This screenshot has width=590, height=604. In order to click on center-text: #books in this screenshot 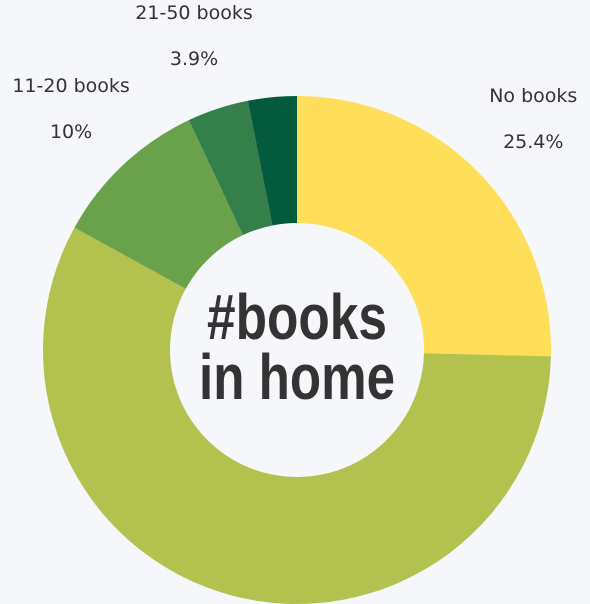, I will do `click(297, 317)`.